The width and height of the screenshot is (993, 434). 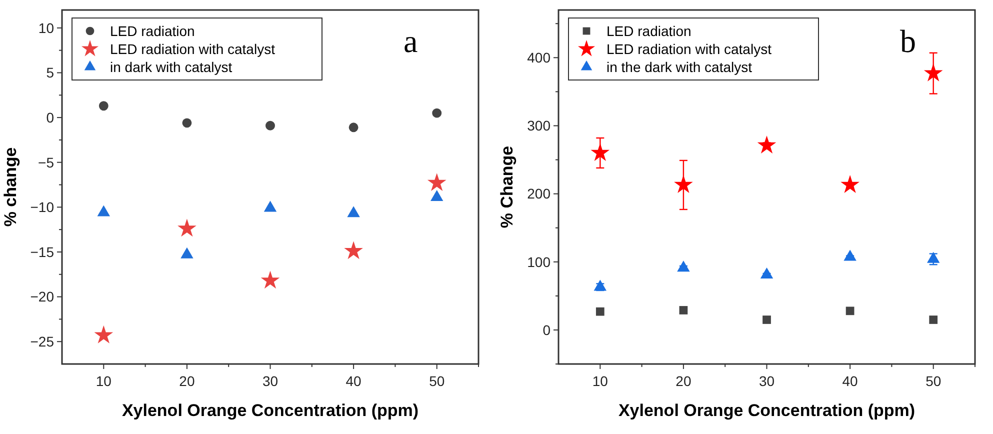 What do you see at coordinates (42, 252) in the screenshot?
I see `y-tick-label: −15` at bounding box center [42, 252].